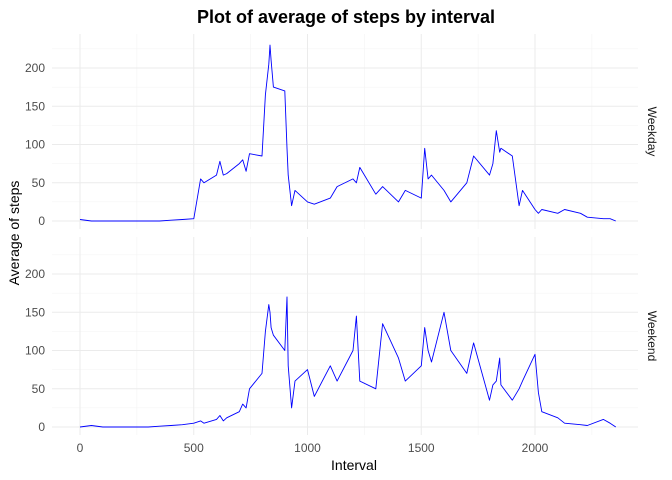  Describe the element at coordinates (421, 448) in the screenshot. I see `x-tick-label: 1500` at that location.